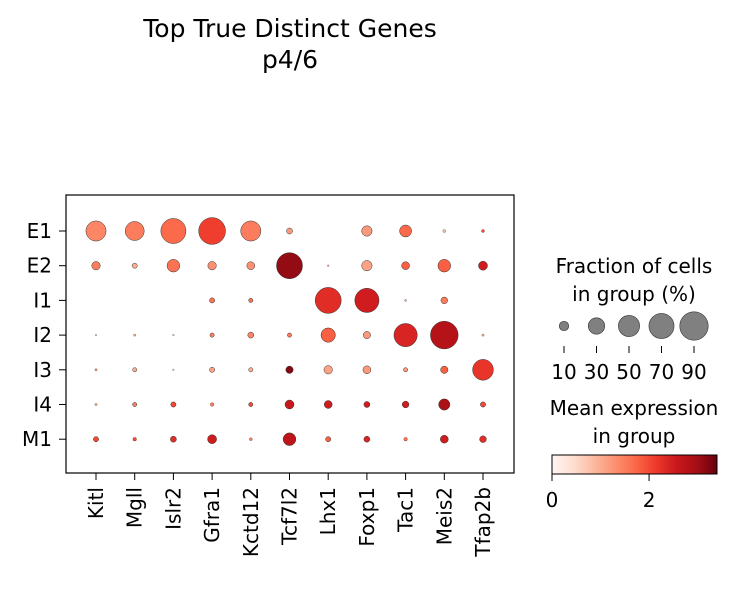  I want to click on dot-I4-Lhx1, so click(328, 404).